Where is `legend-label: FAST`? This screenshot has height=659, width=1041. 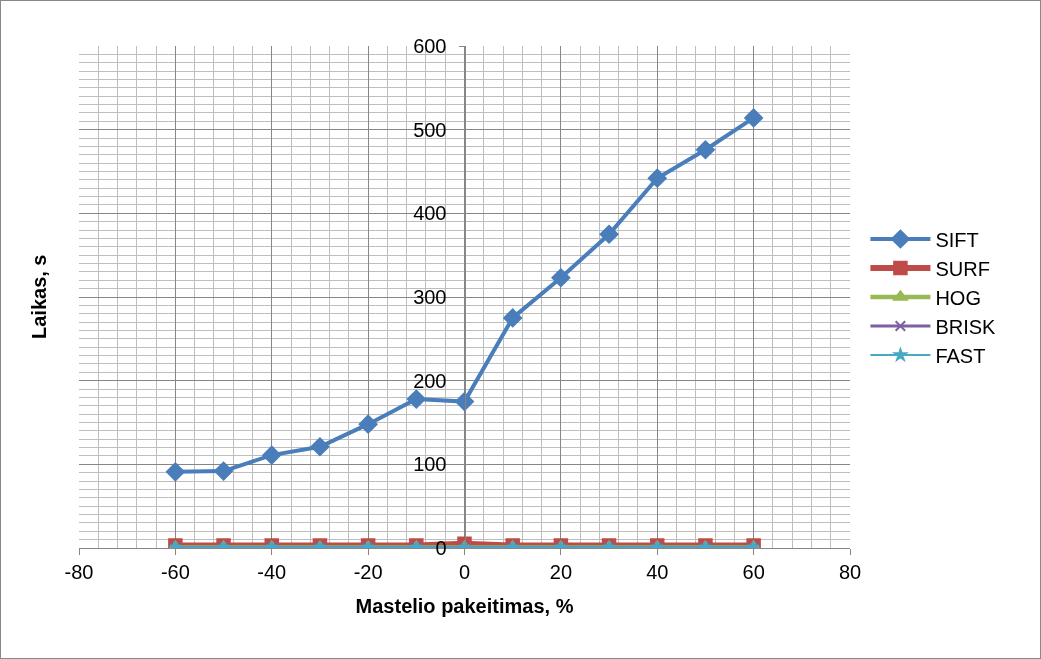 legend-label: FAST is located at coordinates (960, 355).